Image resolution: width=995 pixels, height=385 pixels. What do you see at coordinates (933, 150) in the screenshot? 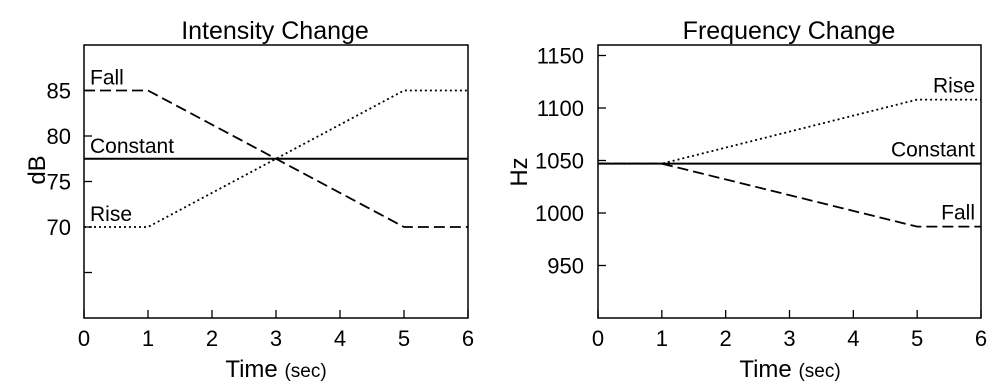
I see `frequency-series-label-constant: Constant` at bounding box center [933, 150].